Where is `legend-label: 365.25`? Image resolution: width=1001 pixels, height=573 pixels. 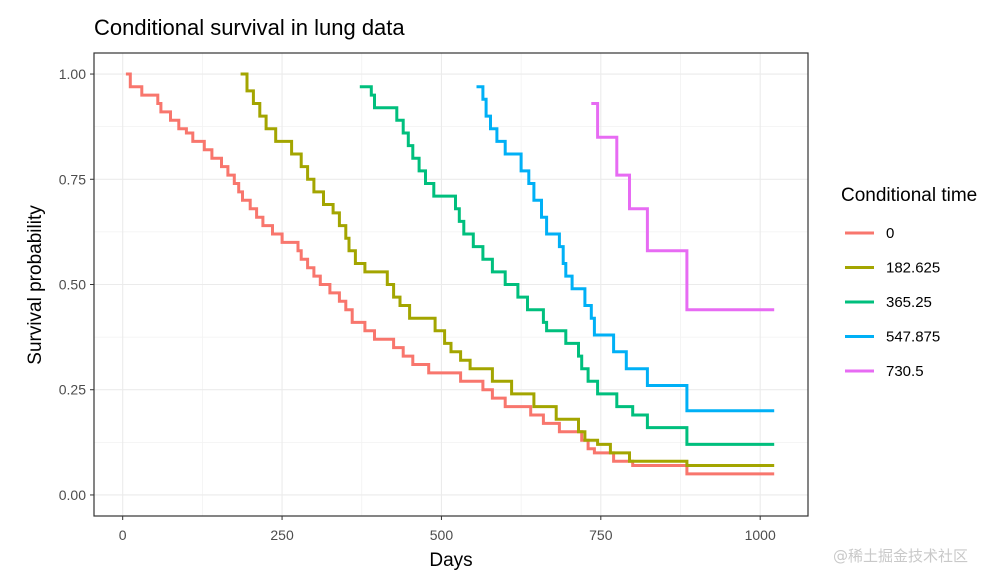 legend-label: 365.25 is located at coordinates (909, 302).